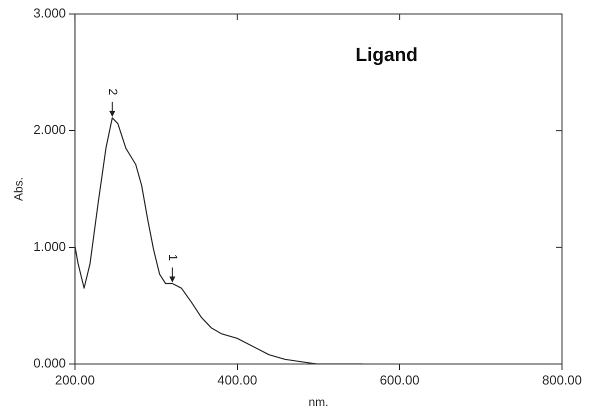 This screenshot has height=414, width=594. Describe the element at coordinates (113, 92) in the screenshot. I see `annotation: 2` at that location.